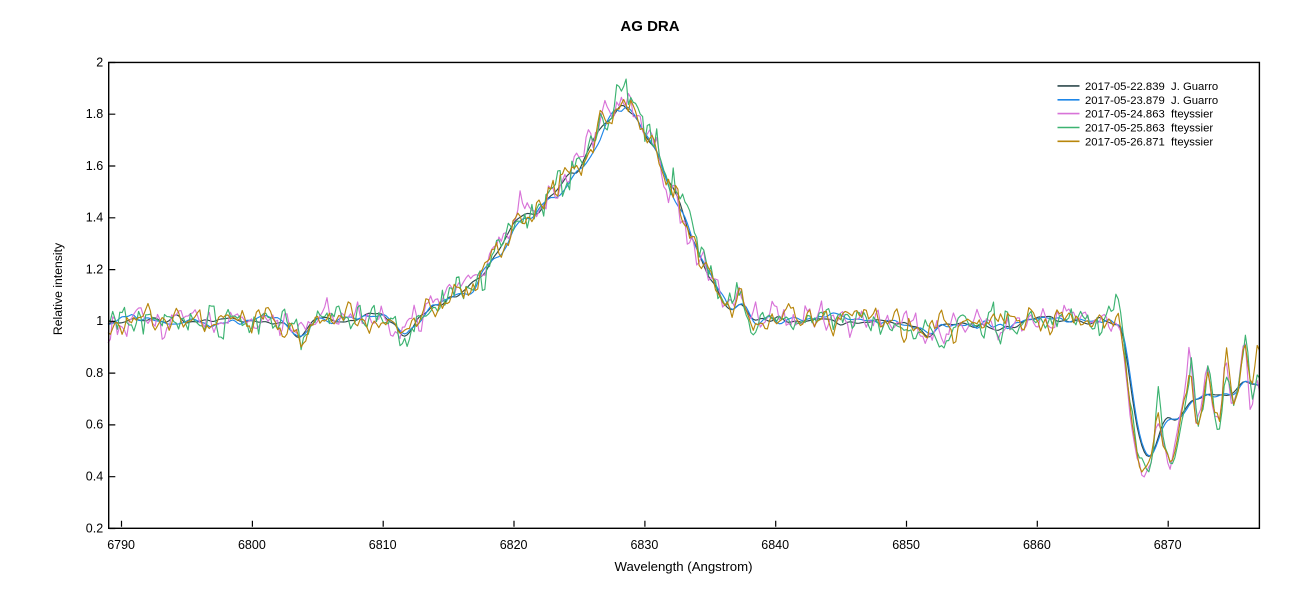  Describe the element at coordinates (94, 373) in the screenshot. I see `svg-text: 0.8` at that location.